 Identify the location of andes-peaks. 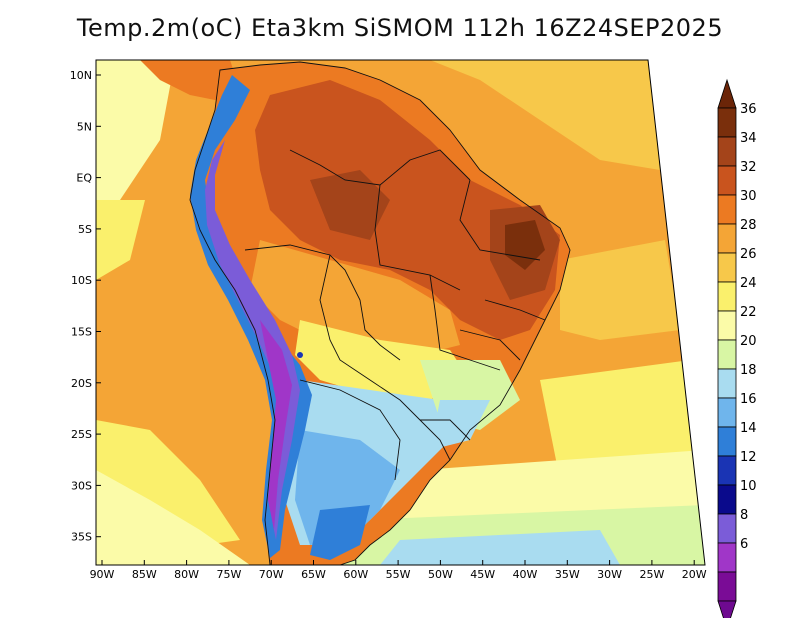
(252, 340).